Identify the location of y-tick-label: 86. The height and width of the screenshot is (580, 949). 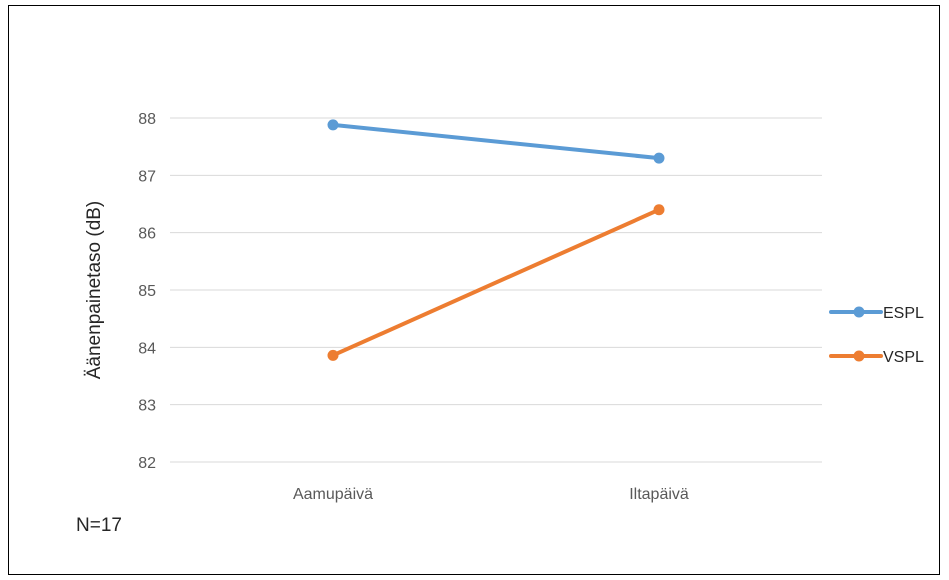
(147, 234).